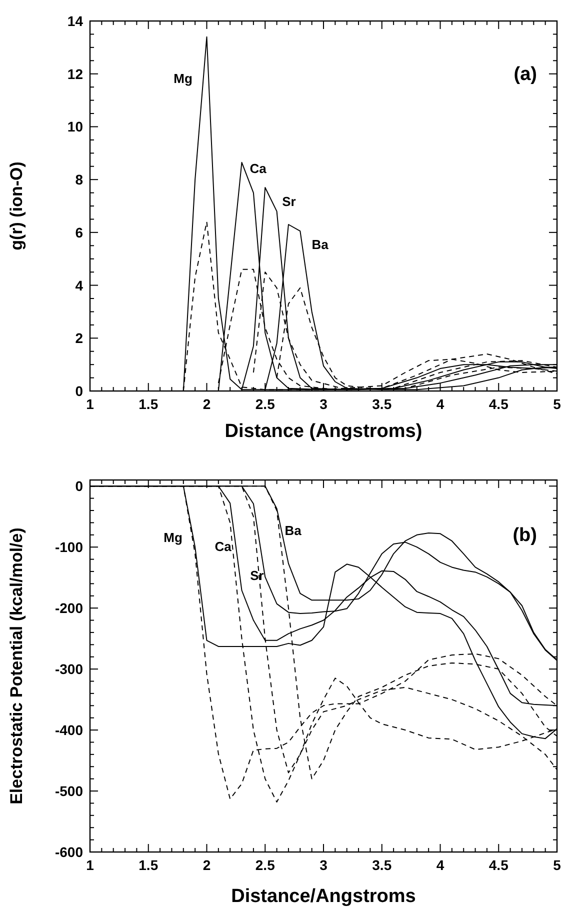  I want to click on y-tick-label: 10, so click(75, 126).